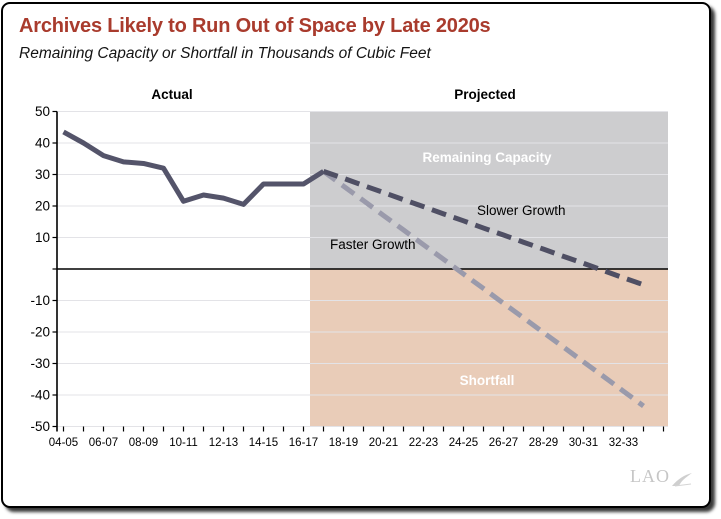 The height and width of the screenshot is (519, 721). What do you see at coordinates (42, 206) in the screenshot?
I see `y-tick-label: 20` at bounding box center [42, 206].